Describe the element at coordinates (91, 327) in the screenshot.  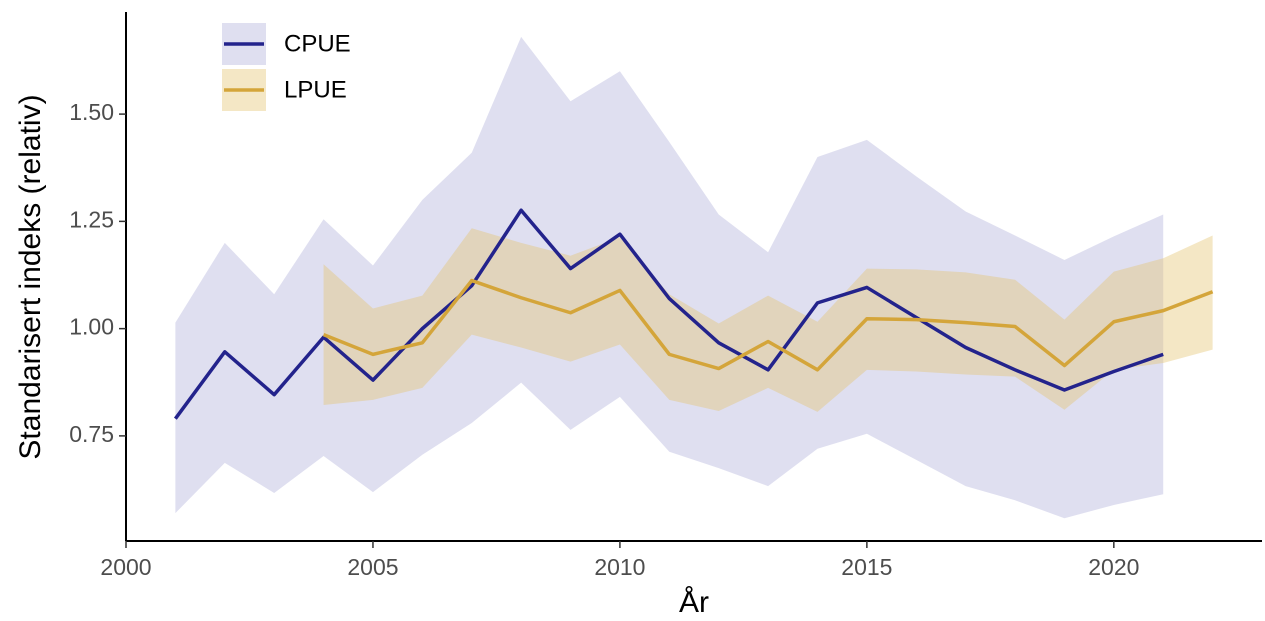
I see `y-tick-label: 1.00` at that location.